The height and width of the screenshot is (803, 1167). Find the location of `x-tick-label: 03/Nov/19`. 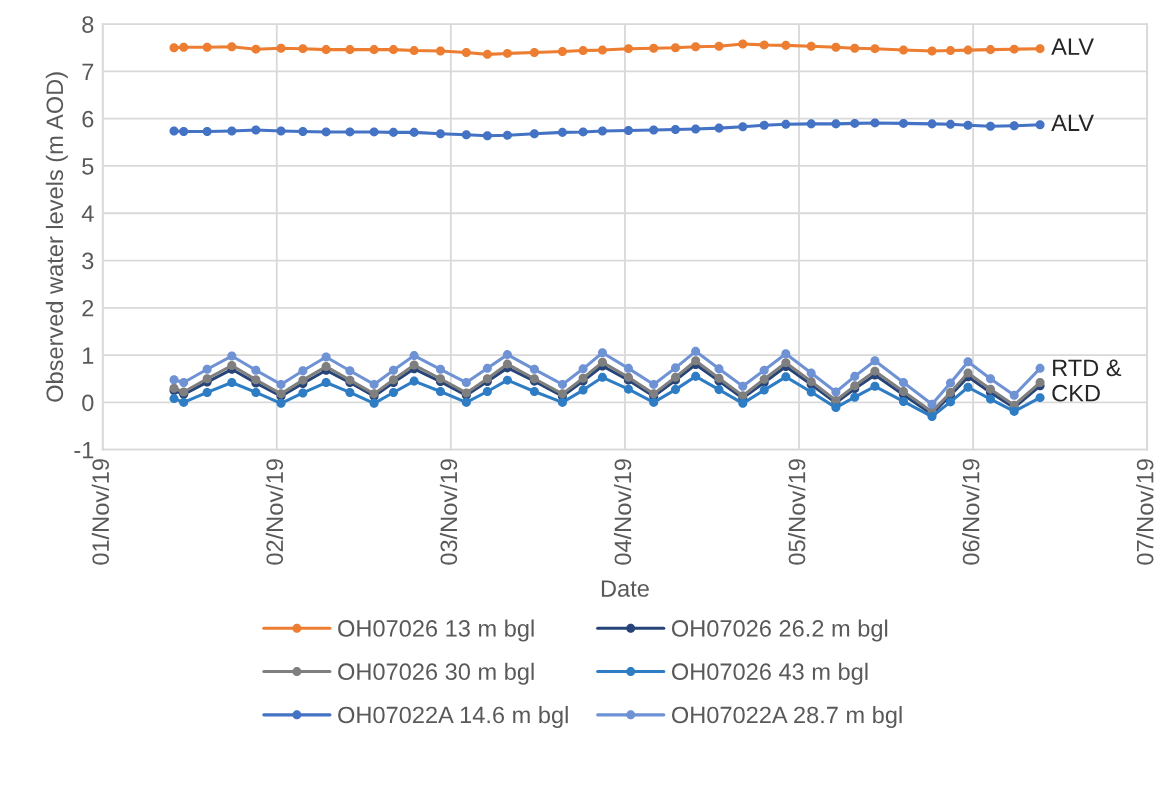

x-tick-label: 03/Nov/19 is located at coordinates (448, 512).